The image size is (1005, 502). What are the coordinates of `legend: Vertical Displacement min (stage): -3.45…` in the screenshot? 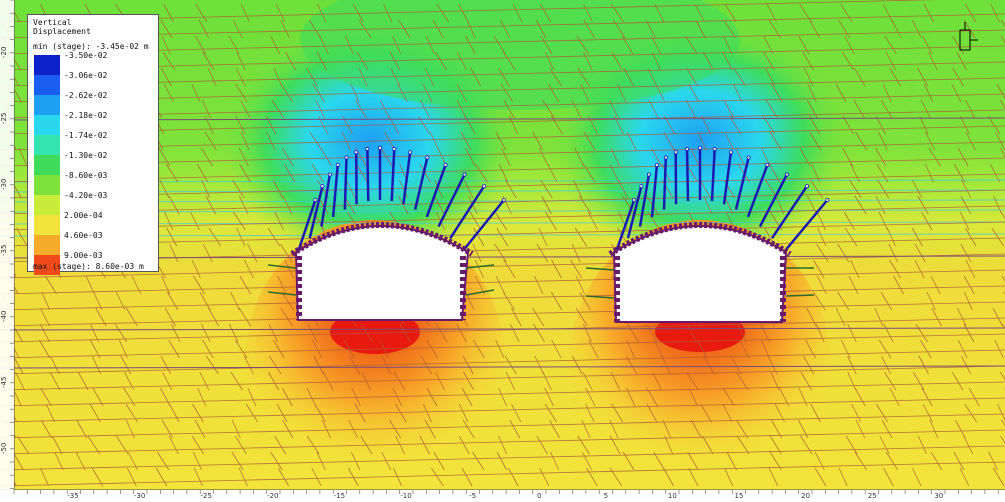 It's located at (93, 144).